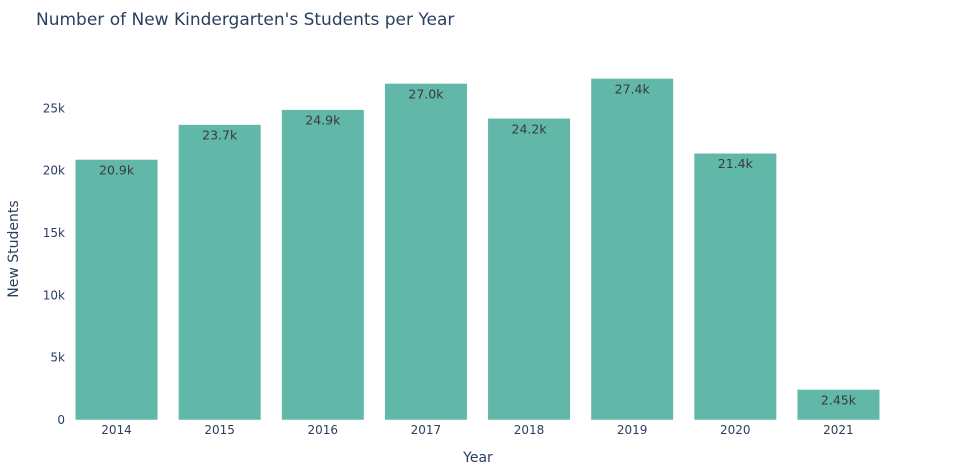  I want to click on bar-value-label: 27.0k, so click(426, 93).